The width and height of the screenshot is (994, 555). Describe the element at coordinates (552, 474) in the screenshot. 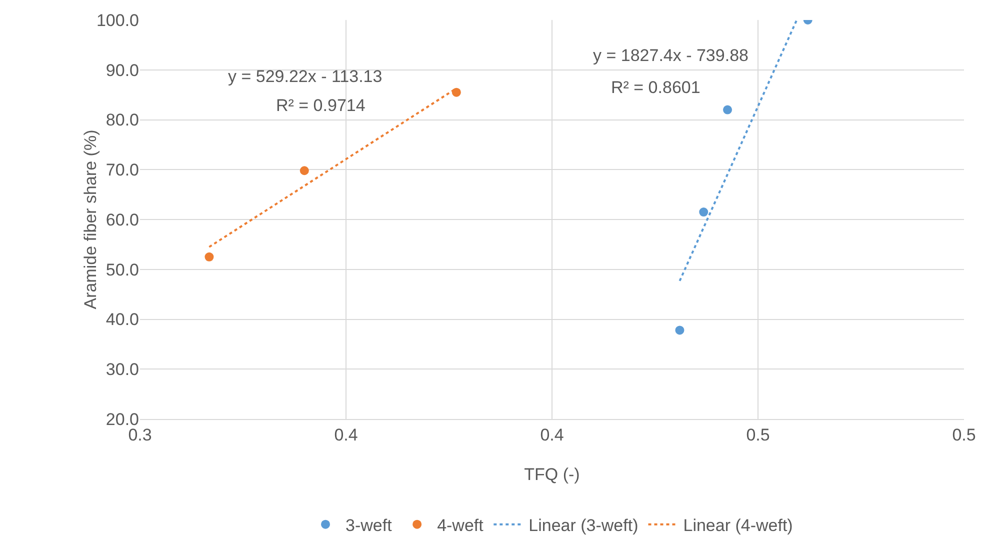

I see `x-axis-title: TFQ (-)` at that location.